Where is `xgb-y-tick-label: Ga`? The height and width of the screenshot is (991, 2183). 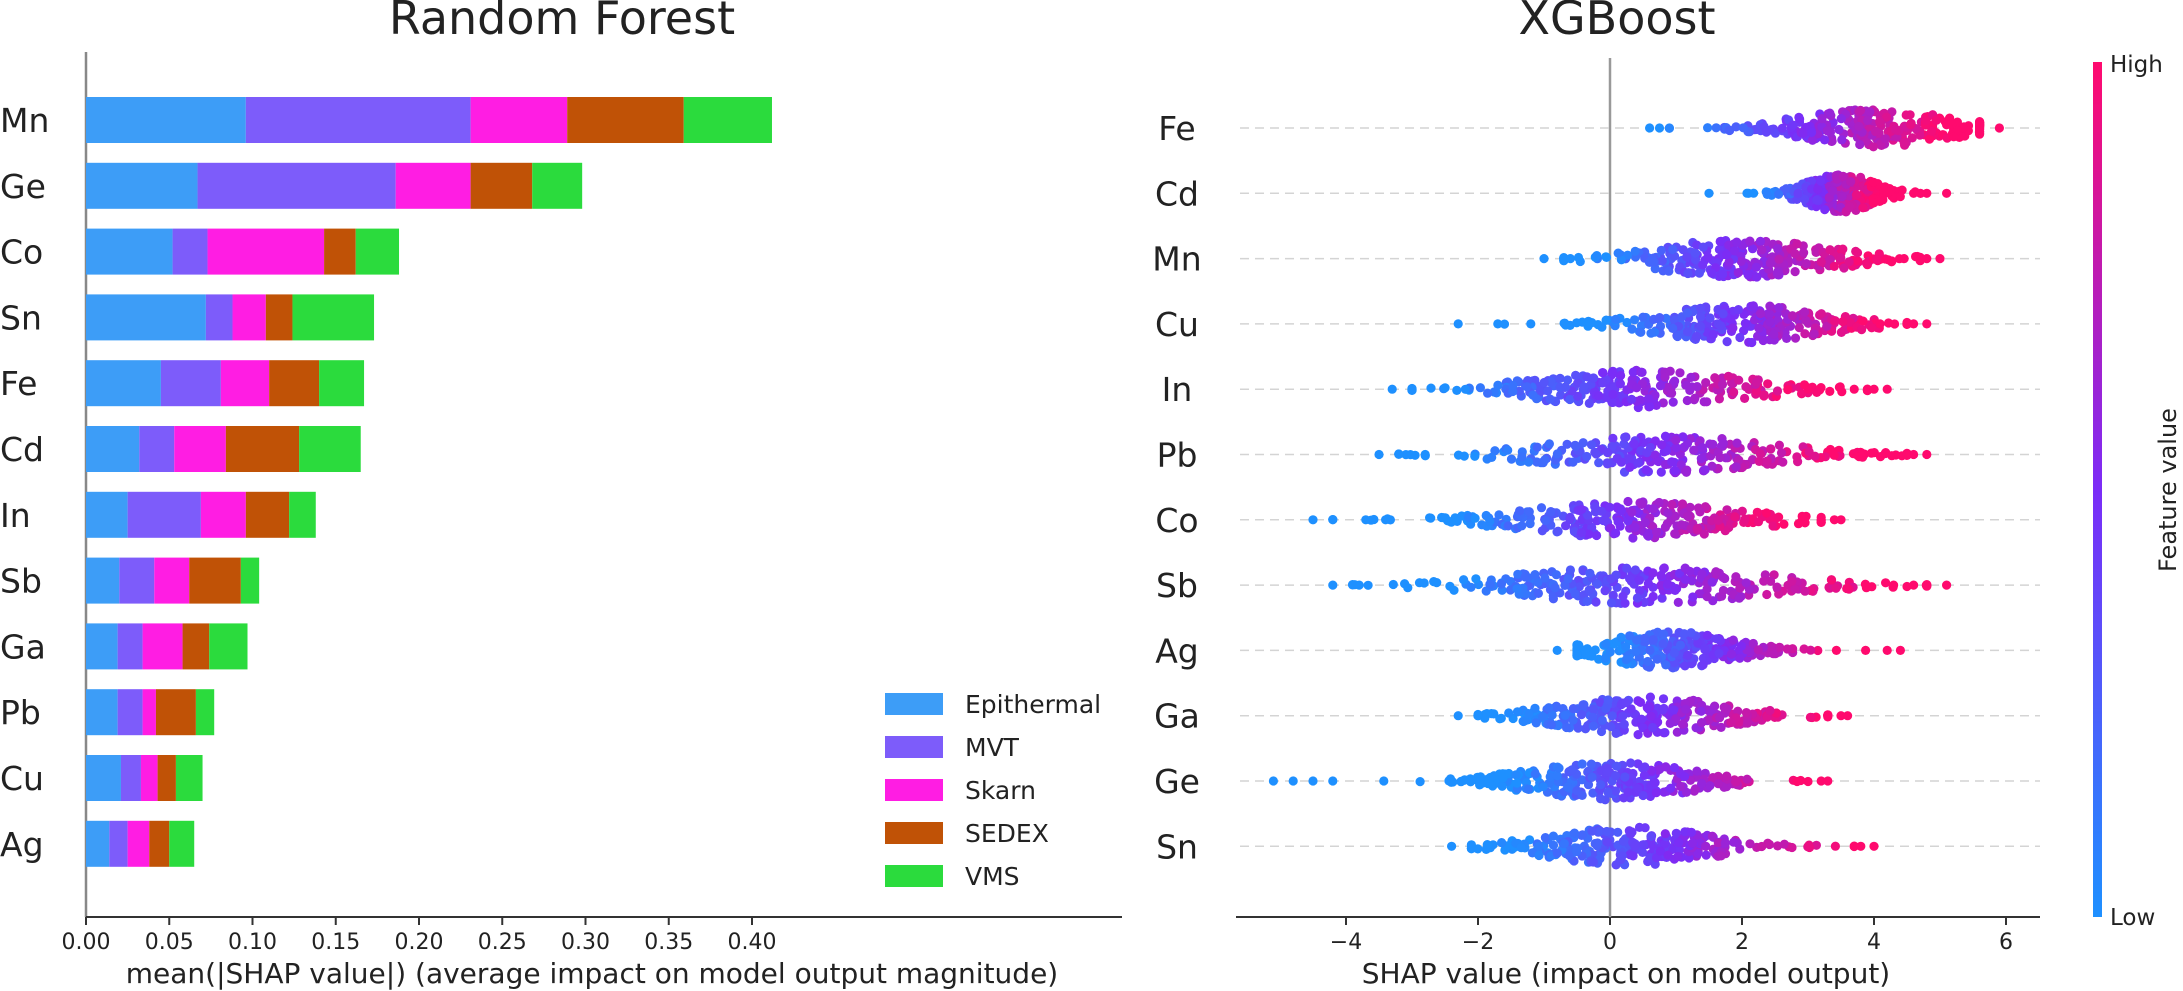 xgb-y-tick-label: Ga is located at coordinates (1177, 716).